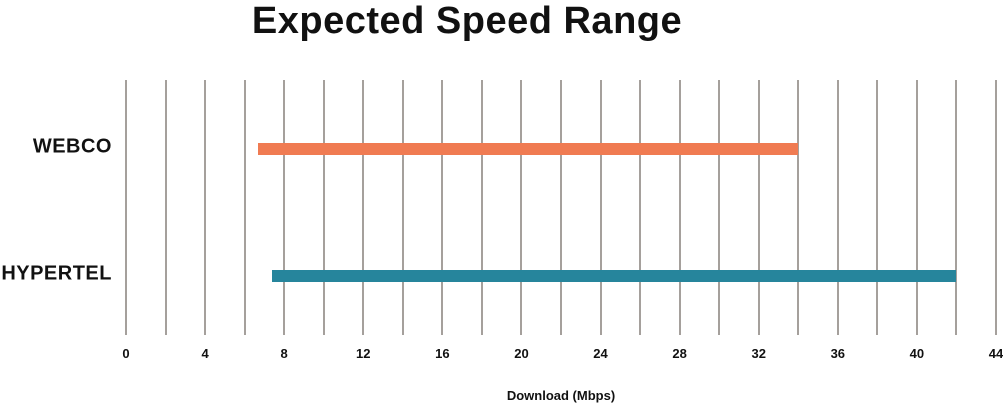 The height and width of the screenshot is (405, 1003). What do you see at coordinates (56, 273) in the screenshot?
I see `category-label-hypertel: HYPERTEL` at bounding box center [56, 273].